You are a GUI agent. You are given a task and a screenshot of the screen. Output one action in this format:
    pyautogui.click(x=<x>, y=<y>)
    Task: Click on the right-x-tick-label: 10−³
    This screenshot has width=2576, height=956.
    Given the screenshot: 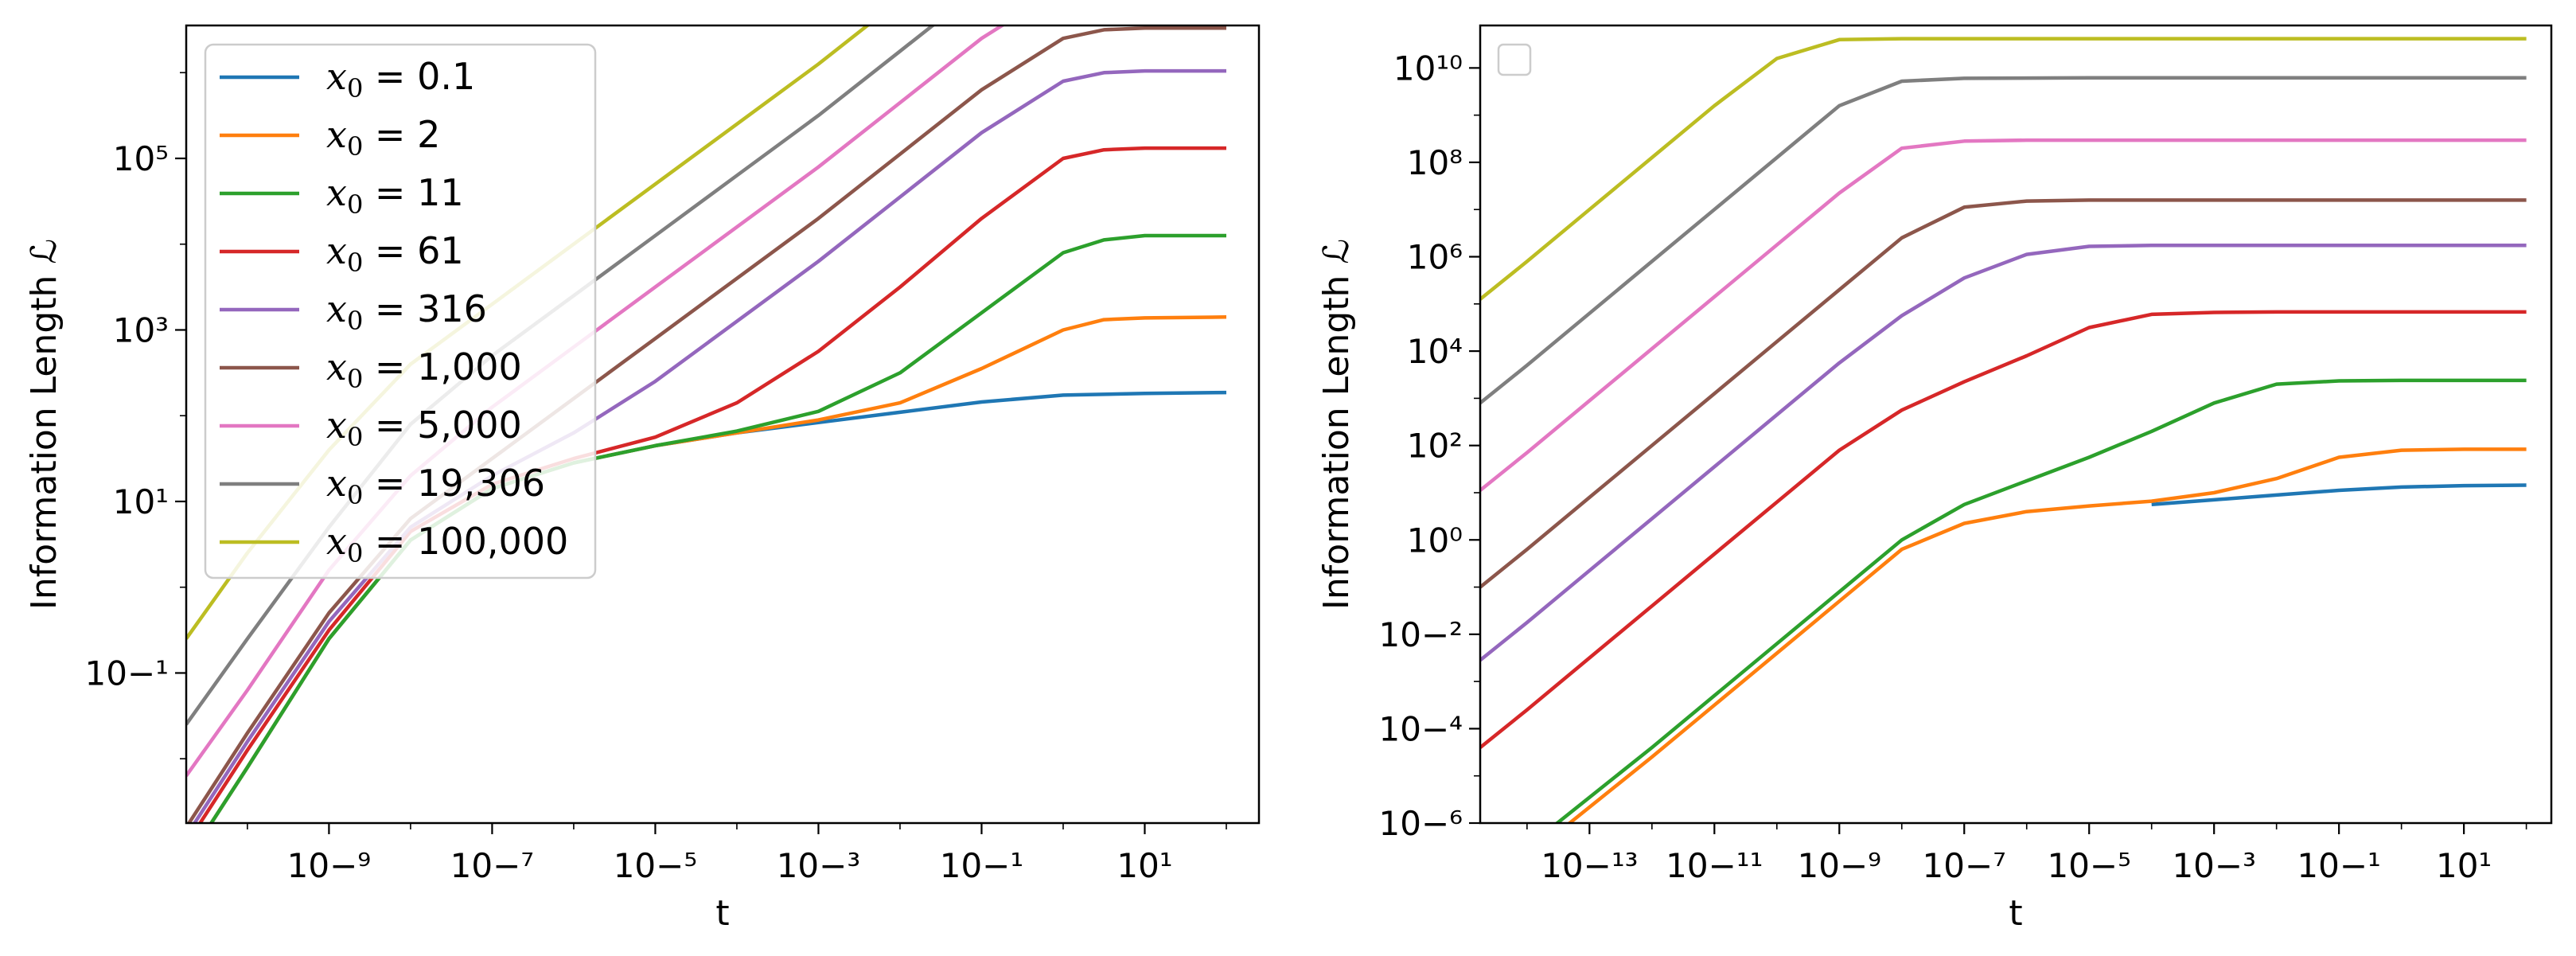 What is the action you would take?
    pyautogui.click(x=2213, y=865)
    